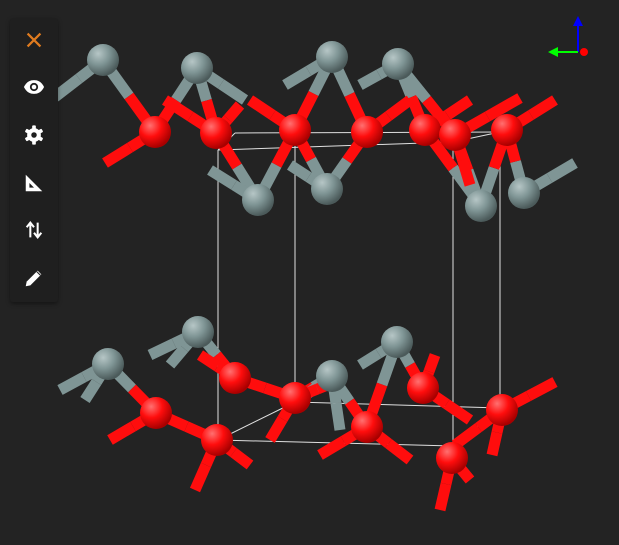 This screenshot has height=545, width=619. I want to click on gear-icon, so click(34, 135).